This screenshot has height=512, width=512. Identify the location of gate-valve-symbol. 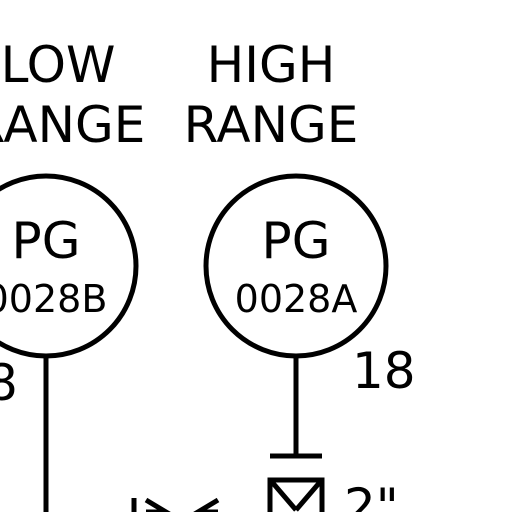
(175, 504).